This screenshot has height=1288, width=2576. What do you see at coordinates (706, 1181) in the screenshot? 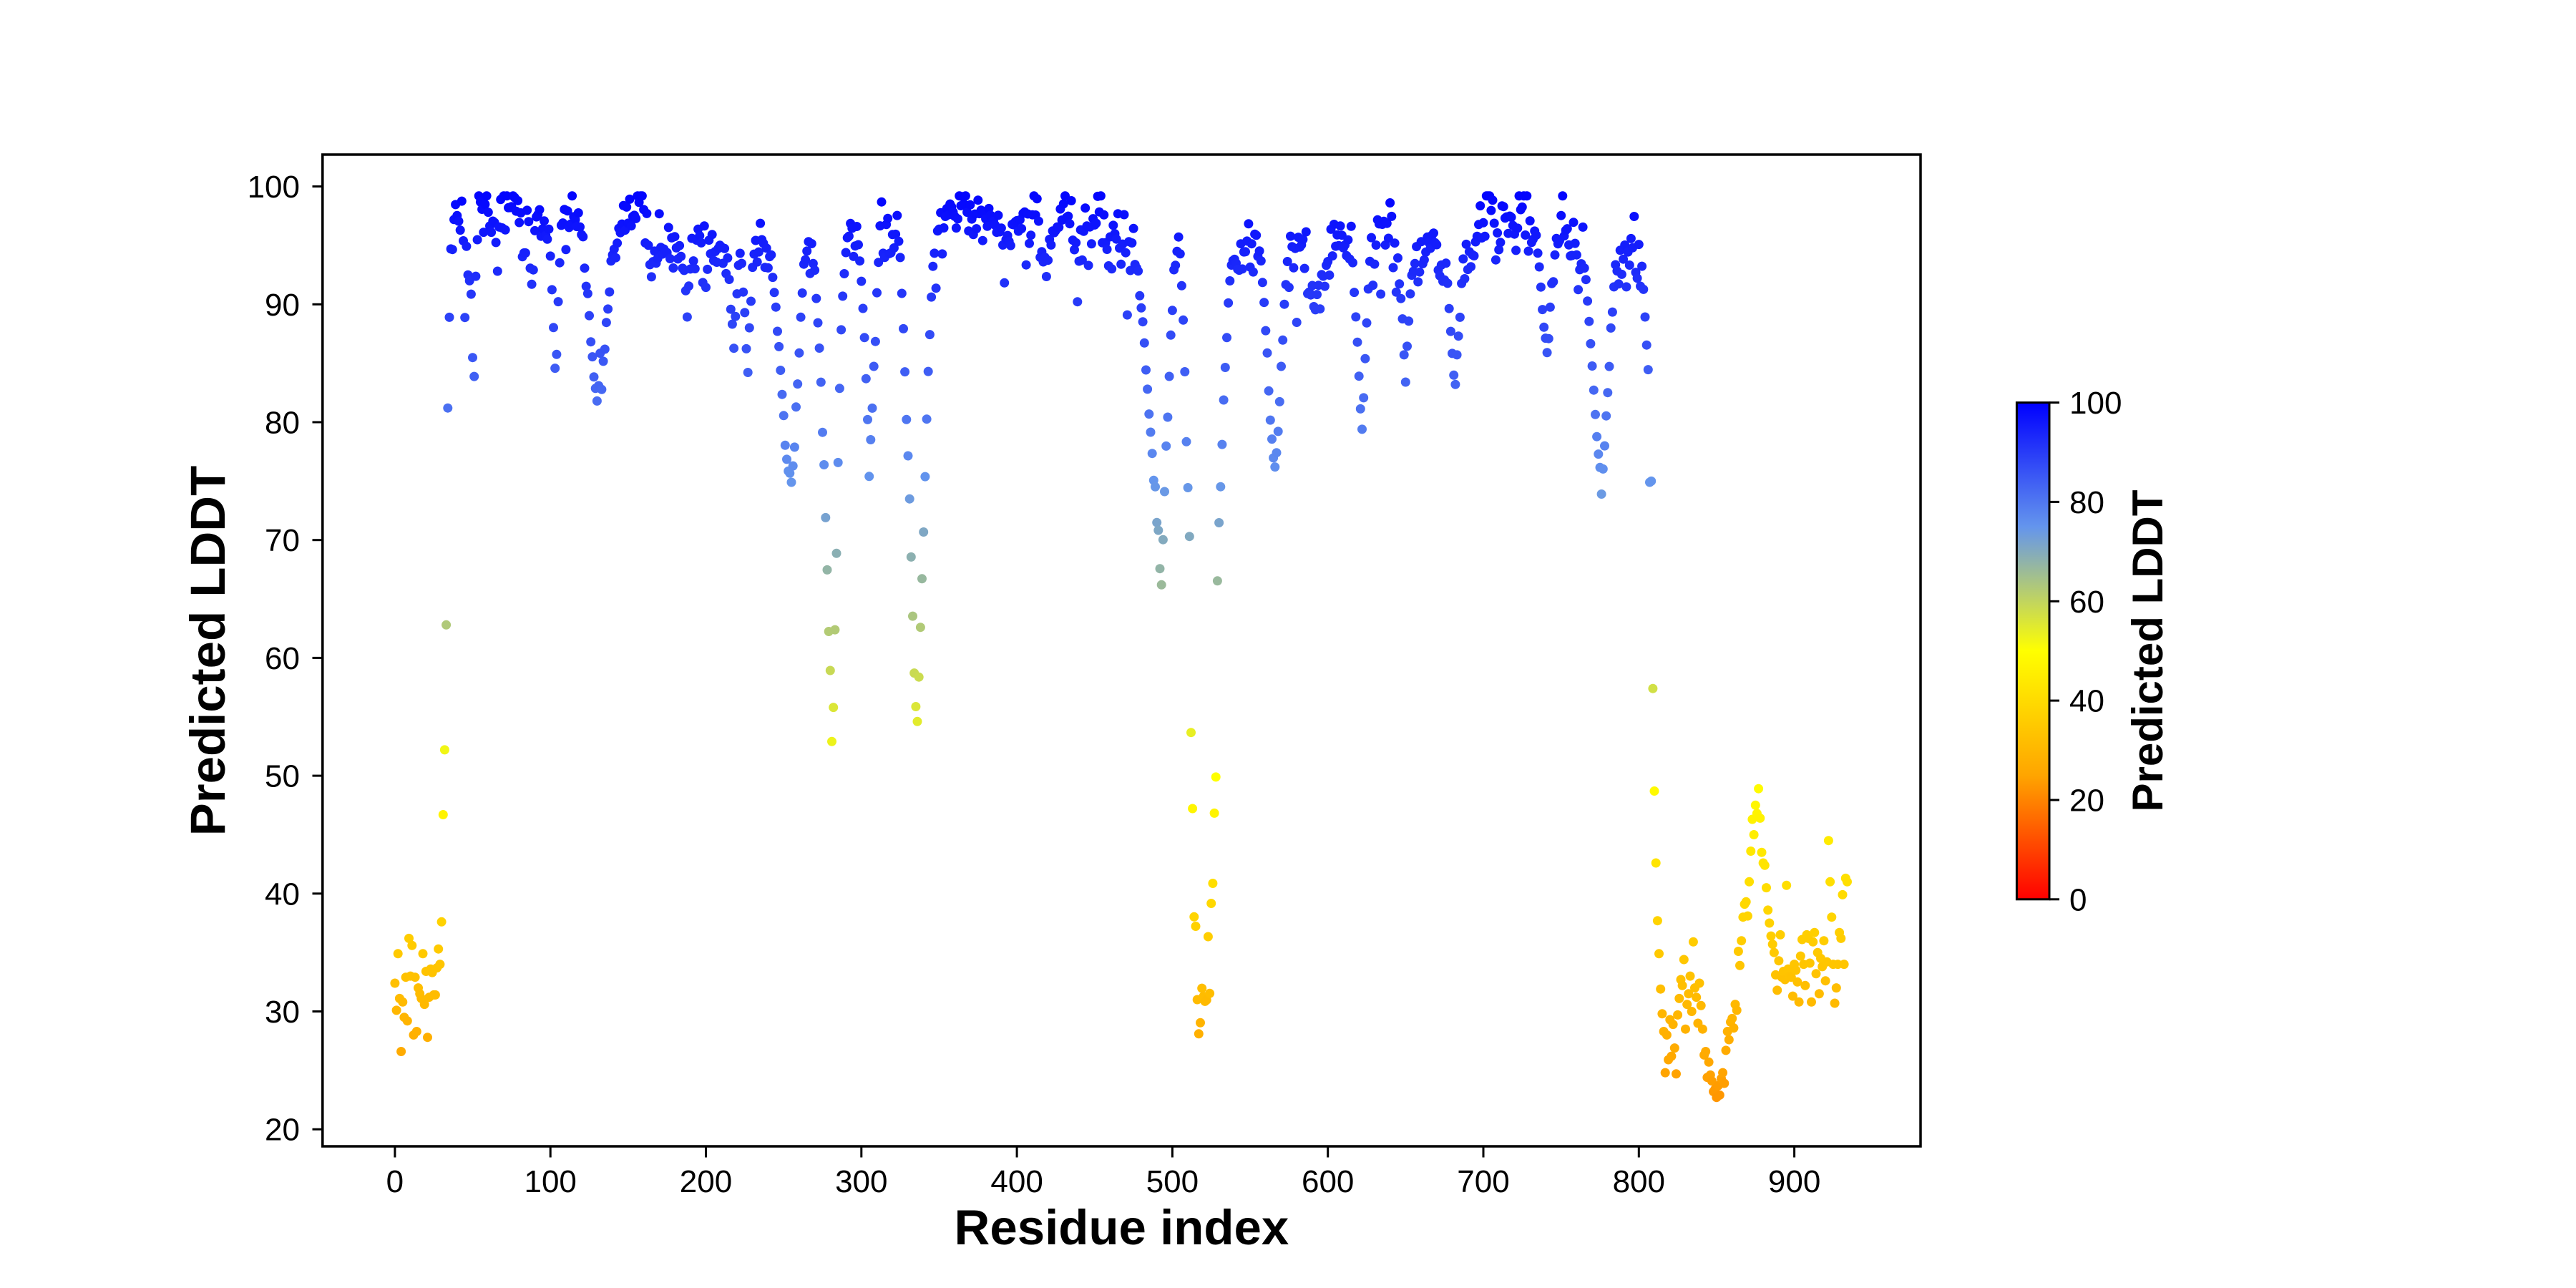
I see `svg-text: 200` at bounding box center [706, 1181].